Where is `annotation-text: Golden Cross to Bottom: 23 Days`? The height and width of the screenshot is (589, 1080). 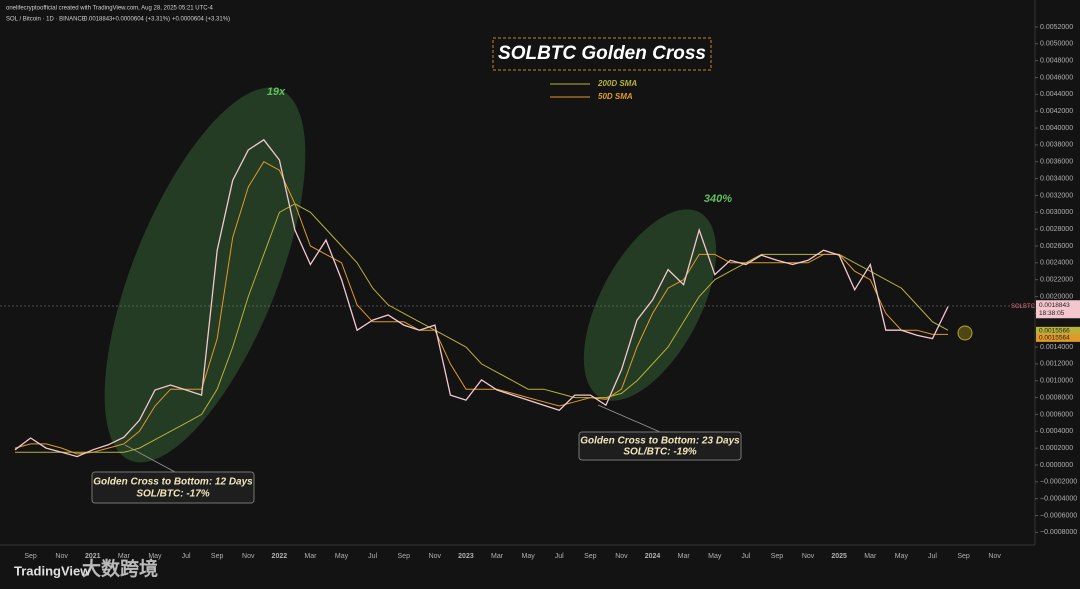 annotation-text: Golden Cross to Bottom: 23 Days is located at coordinates (660, 441).